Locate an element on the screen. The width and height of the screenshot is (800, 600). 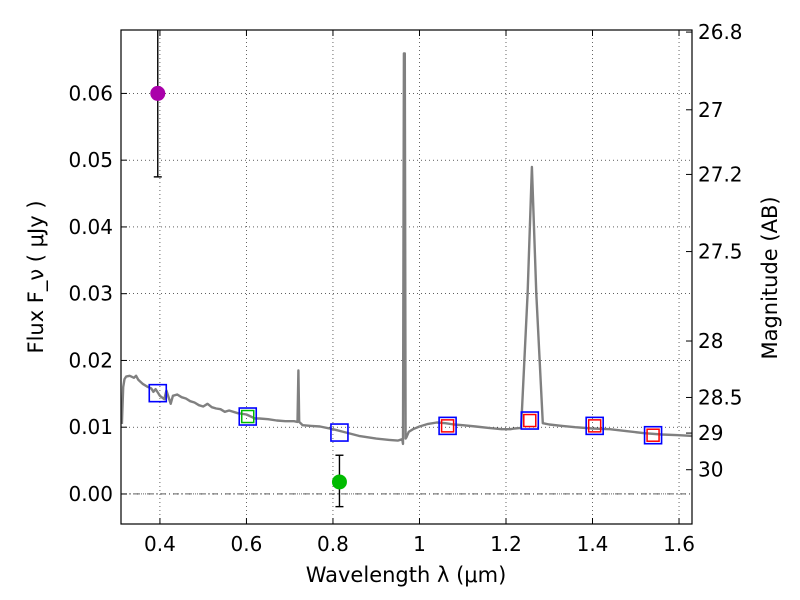
x-axis-title: Wavelength λ (μm) is located at coordinates (406, 575).